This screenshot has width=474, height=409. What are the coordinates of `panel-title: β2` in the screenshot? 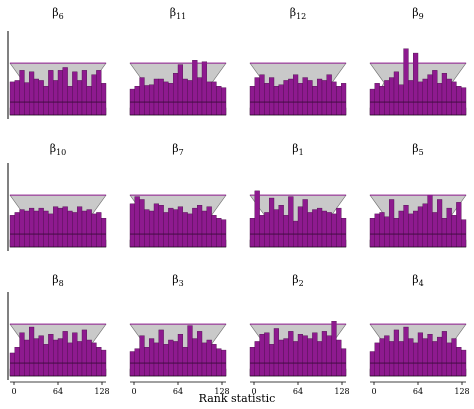 It's located at (297, 280).